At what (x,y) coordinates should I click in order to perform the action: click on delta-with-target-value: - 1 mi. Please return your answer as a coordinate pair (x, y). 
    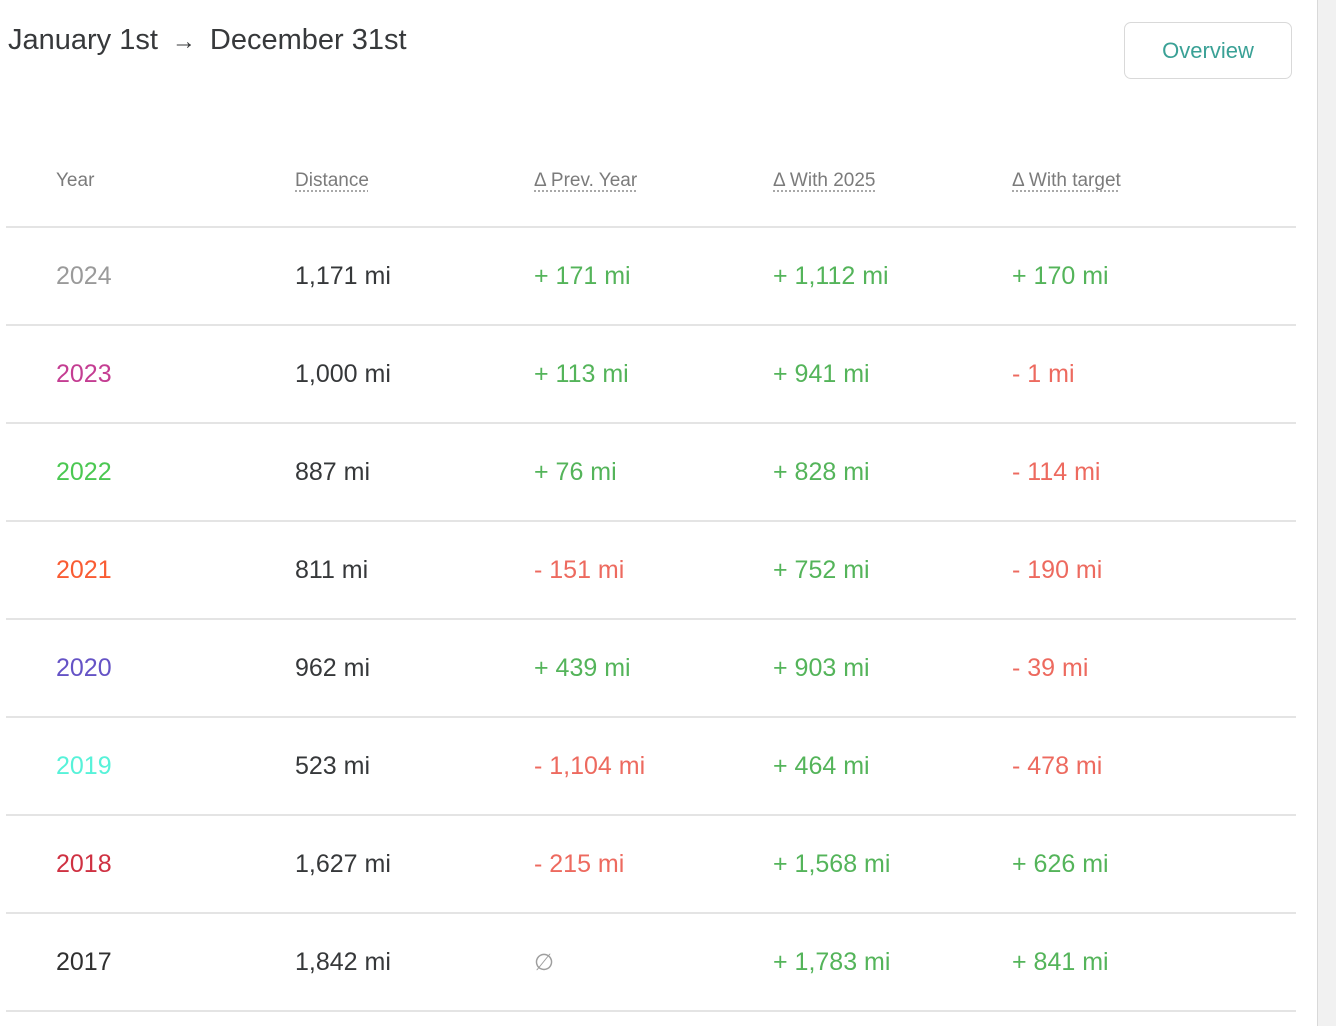
    Looking at the image, I should click on (1043, 373).